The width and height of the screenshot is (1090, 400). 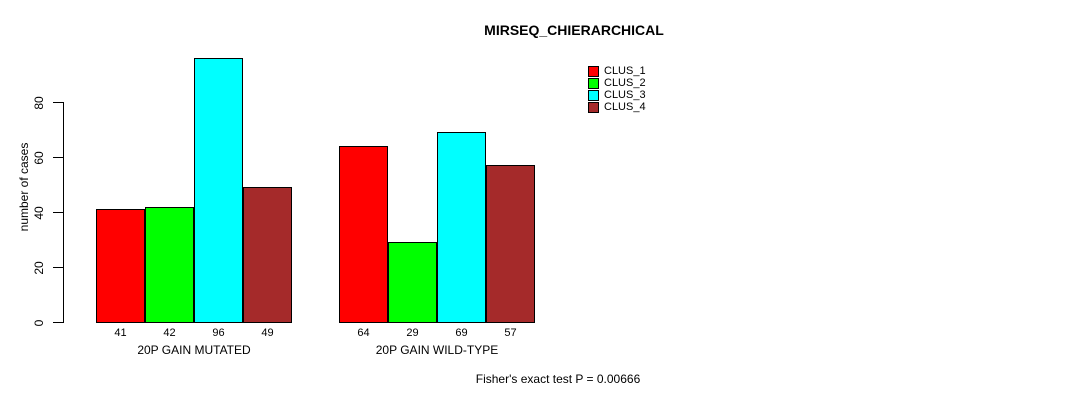 What do you see at coordinates (412, 333) in the screenshot?
I see `bar-value-label: 29` at bounding box center [412, 333].